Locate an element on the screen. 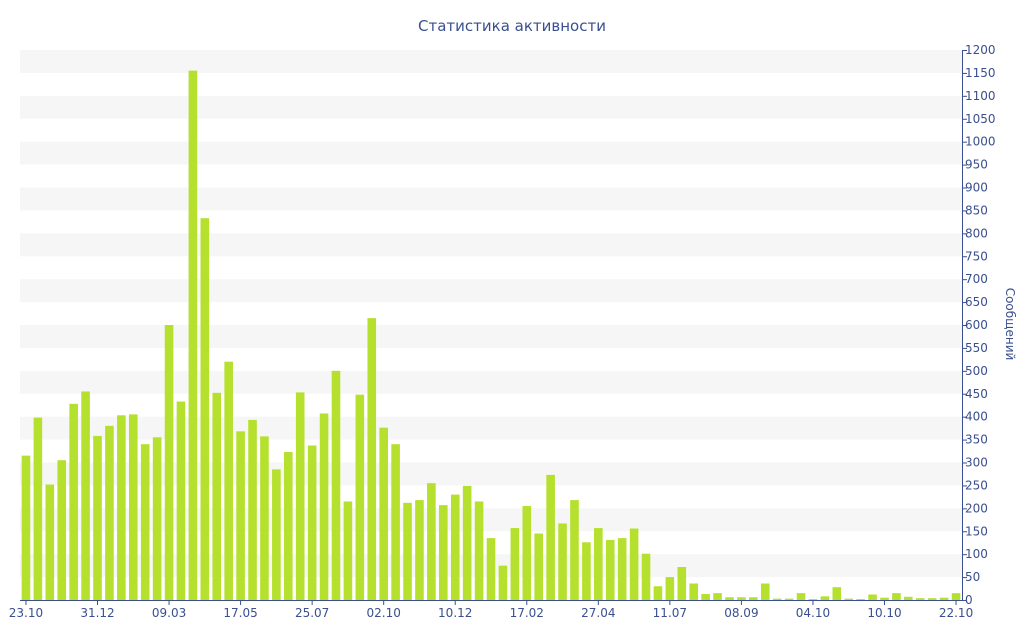 Image resolution: width=1024 pixels, height=640 pixels. y-tick-label: 600 is located at coordinates (976, 325).